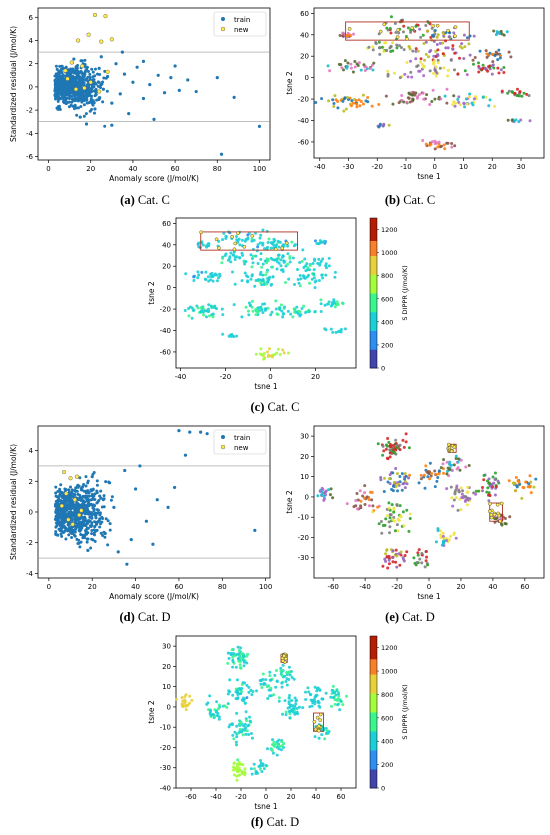  Describe the element at coordinates (31, 482) in the screenshot. I see `y-tick-label: 2` at that location.